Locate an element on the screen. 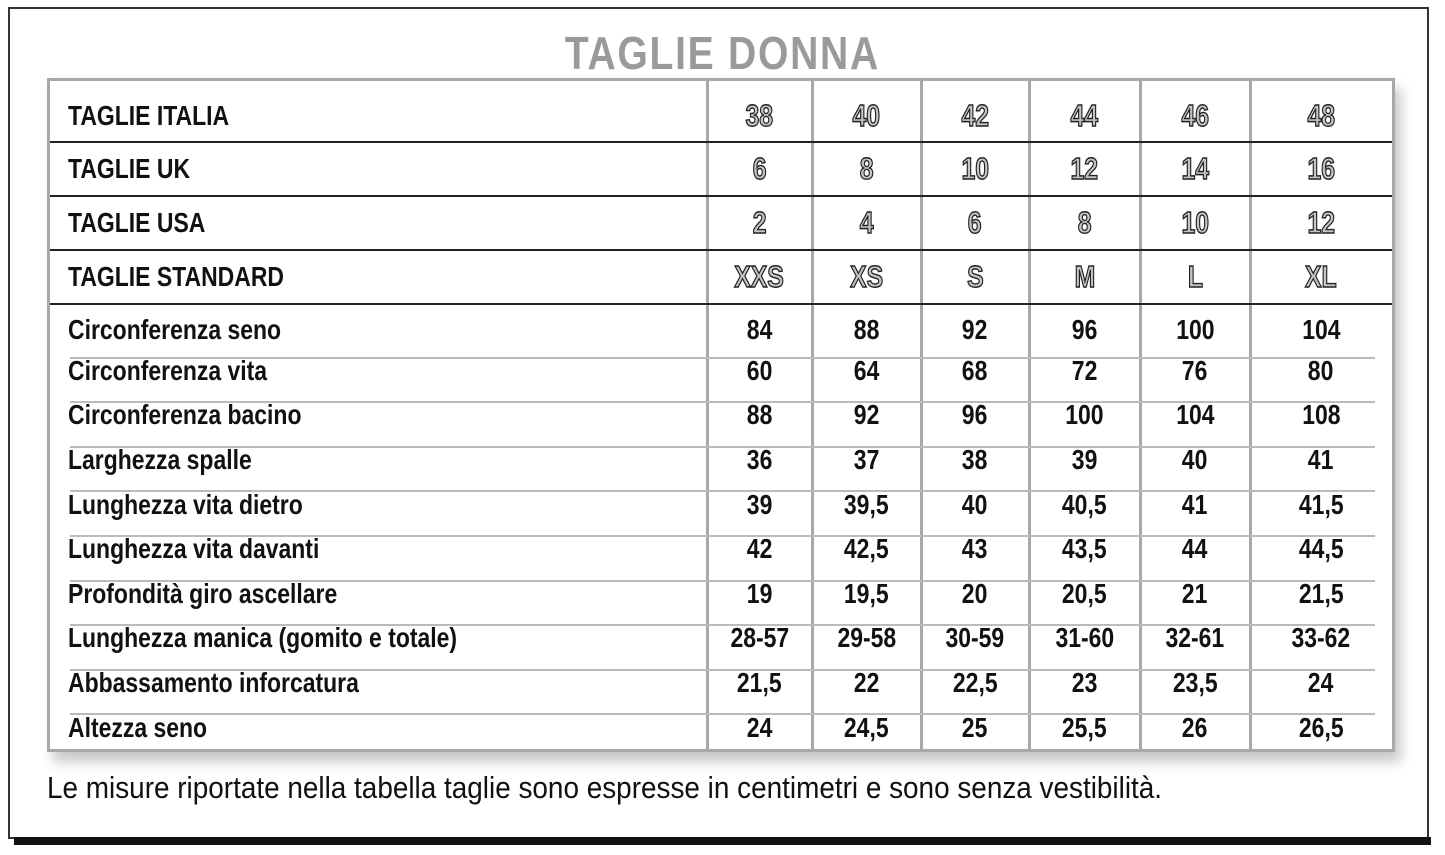 The image size is (1445, 855). header-size-value: 4 is located at coordinates (866, 223).